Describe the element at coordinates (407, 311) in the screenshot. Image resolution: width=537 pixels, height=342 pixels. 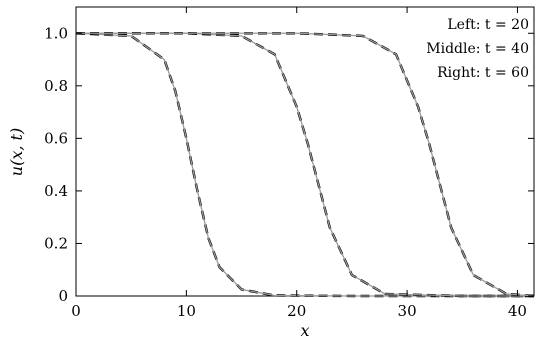
I see `x-tick-label: 30` at that location.